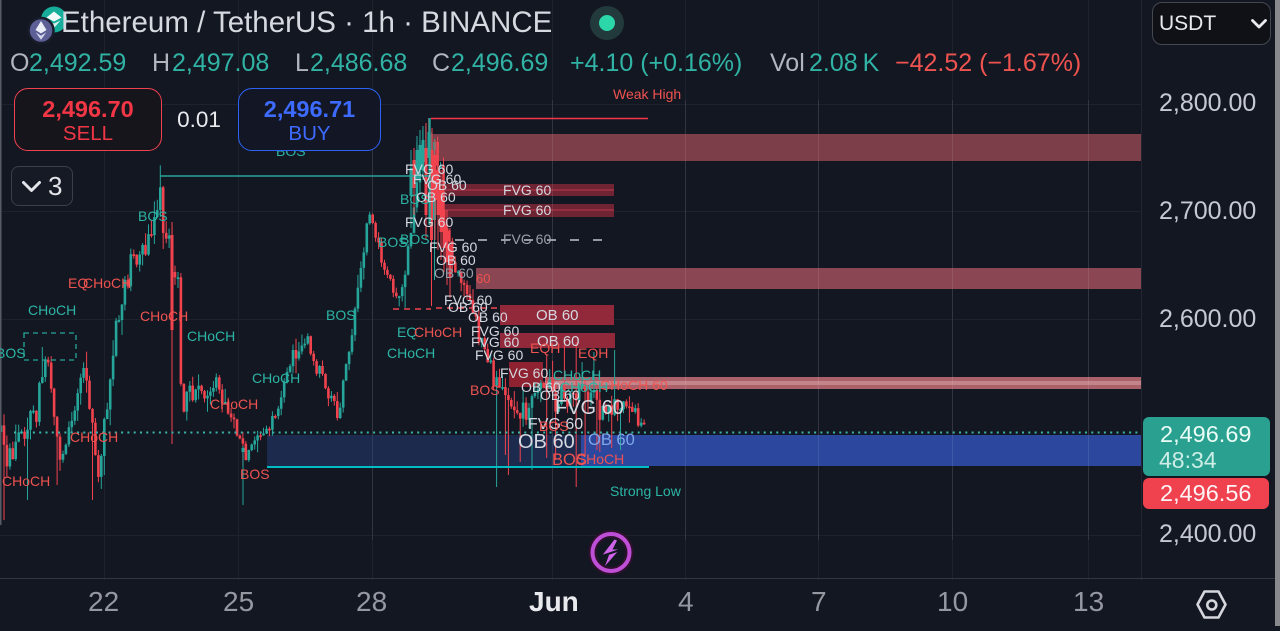 This screenshot has height=631, width=1280. I want to click on svg-text: CHoCH 60, so click(634, 385).